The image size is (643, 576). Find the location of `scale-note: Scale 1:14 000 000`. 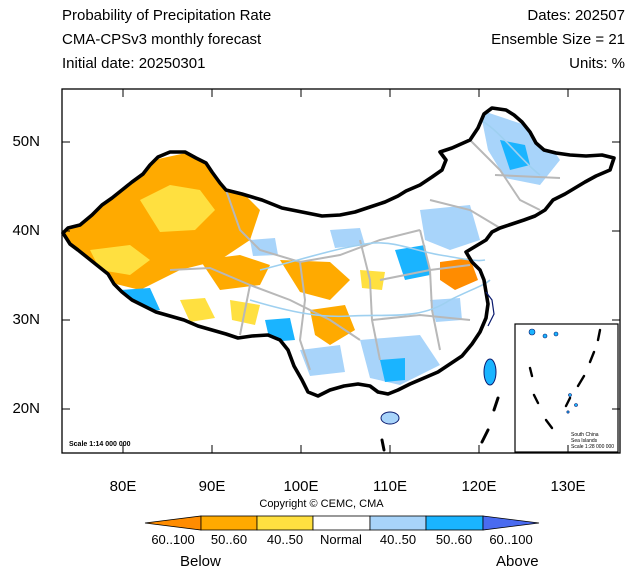

scale-note: Scale 1:14 000 000 is located at coordinates (100, 444).